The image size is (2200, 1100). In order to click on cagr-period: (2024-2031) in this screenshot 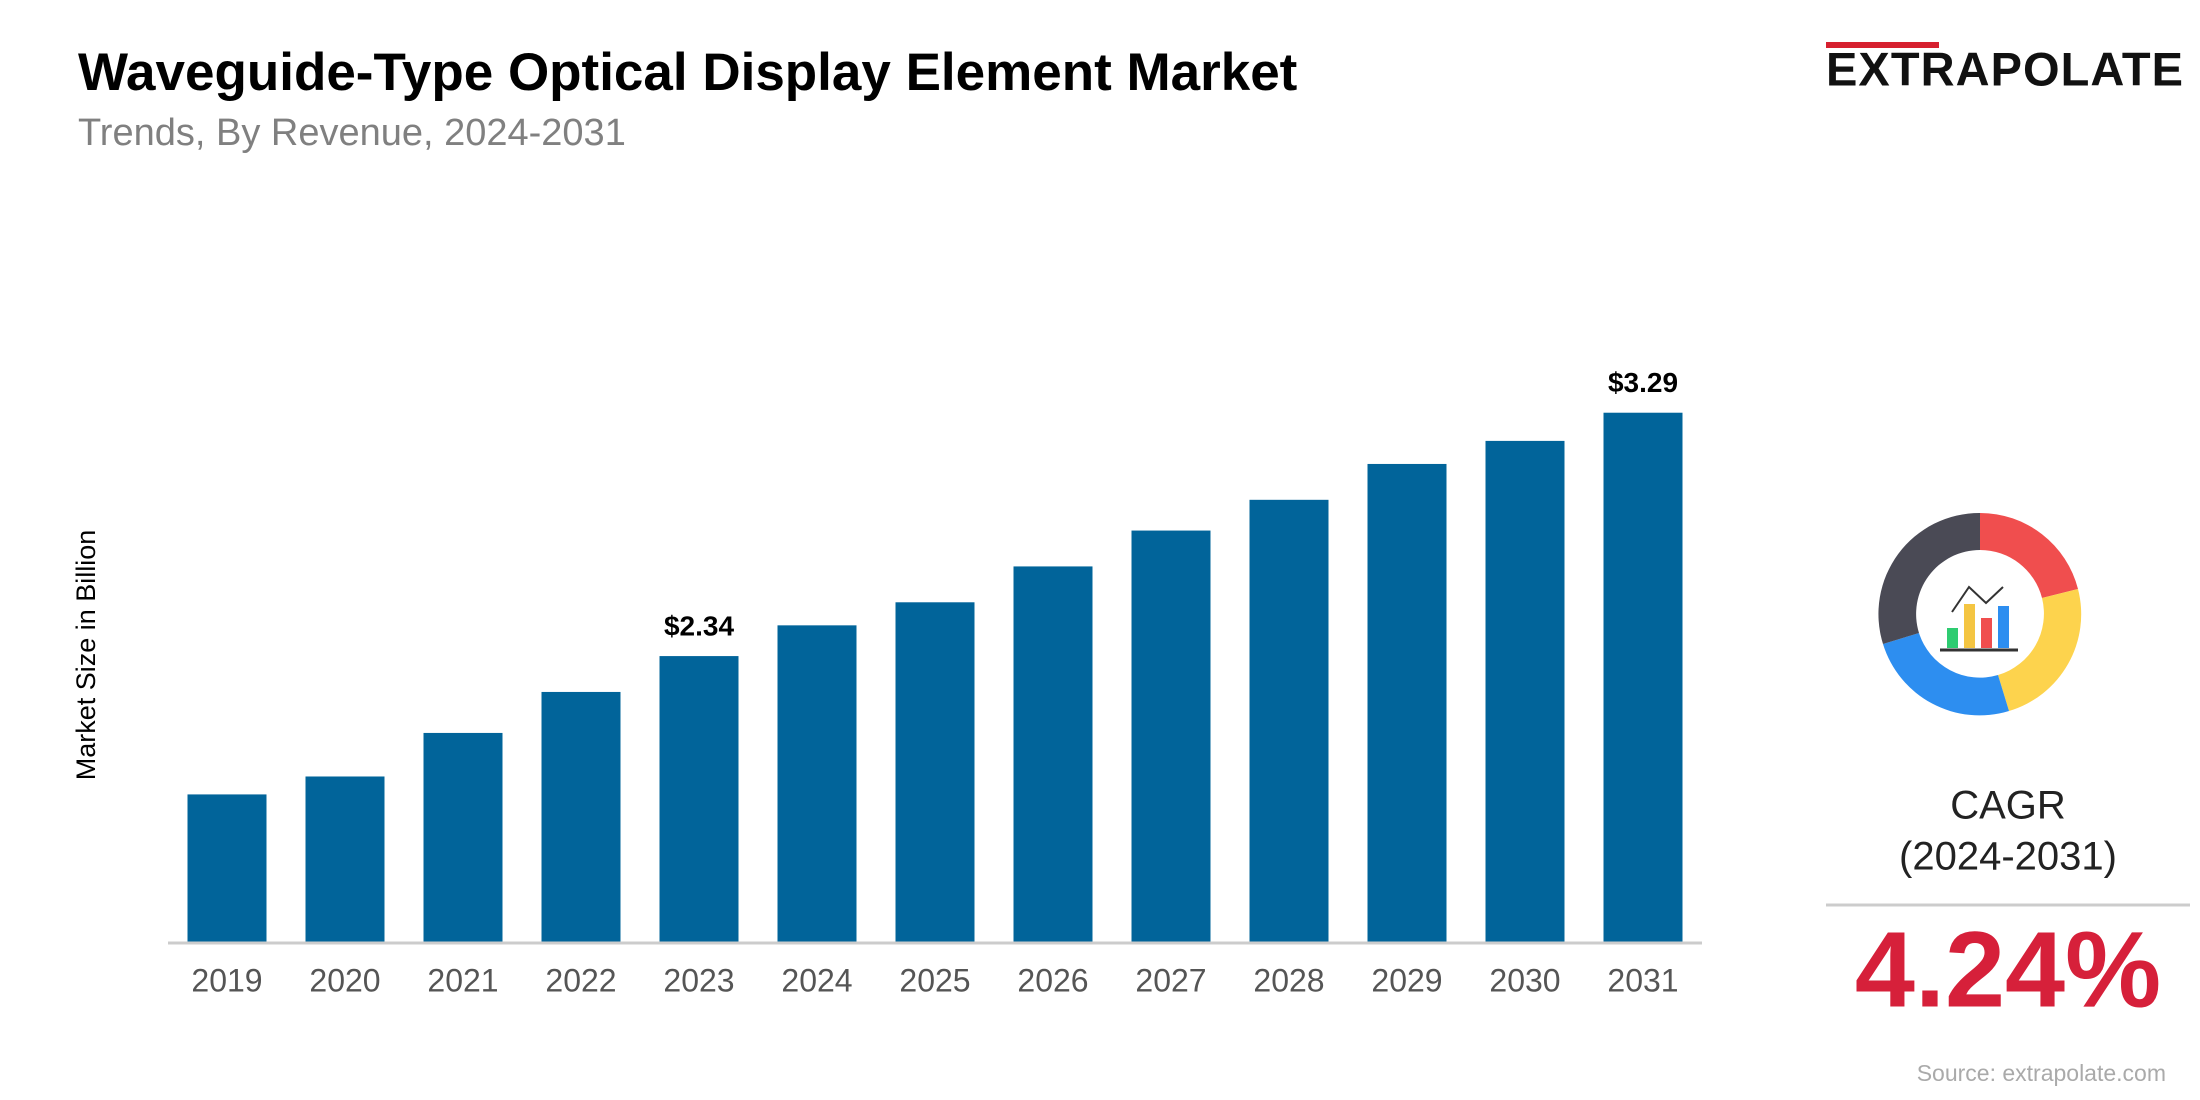, I will do `click(2008, 857)`.